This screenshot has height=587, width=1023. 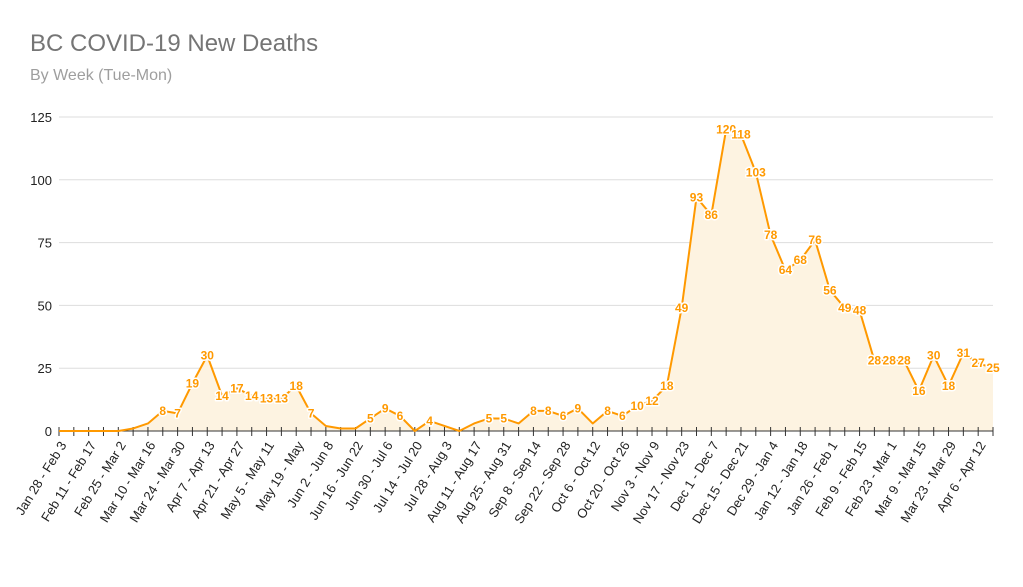 What do you see at coordinates (712, 215) in the screenshot?
I see `data-label: 86` at bounding box center [712, 215].